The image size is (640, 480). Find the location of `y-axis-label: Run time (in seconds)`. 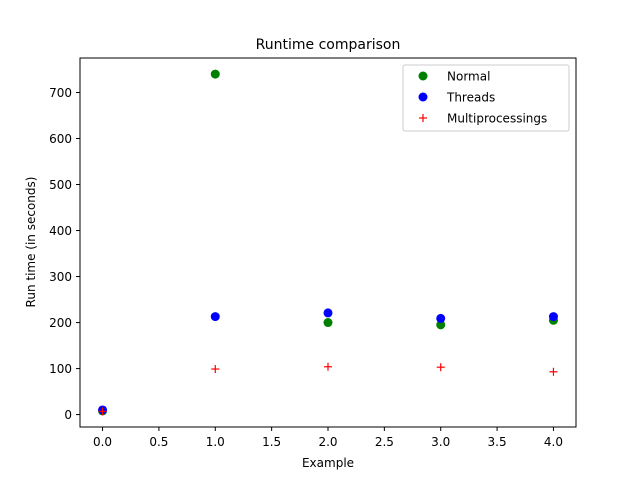

y-axis-label: Run time (in seconds) is located at coordinates (31, 242).